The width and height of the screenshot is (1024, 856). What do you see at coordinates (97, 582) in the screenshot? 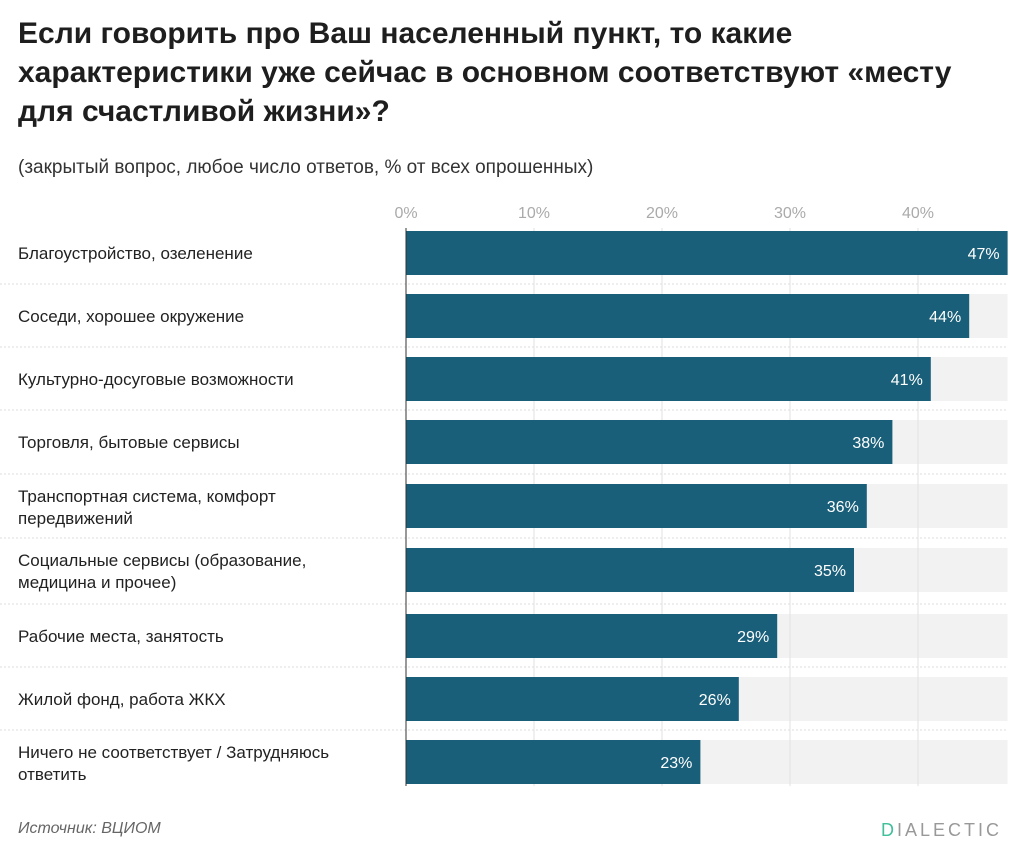
I see `category-label: медицина и прочее)` at bounding box center [97, 582].